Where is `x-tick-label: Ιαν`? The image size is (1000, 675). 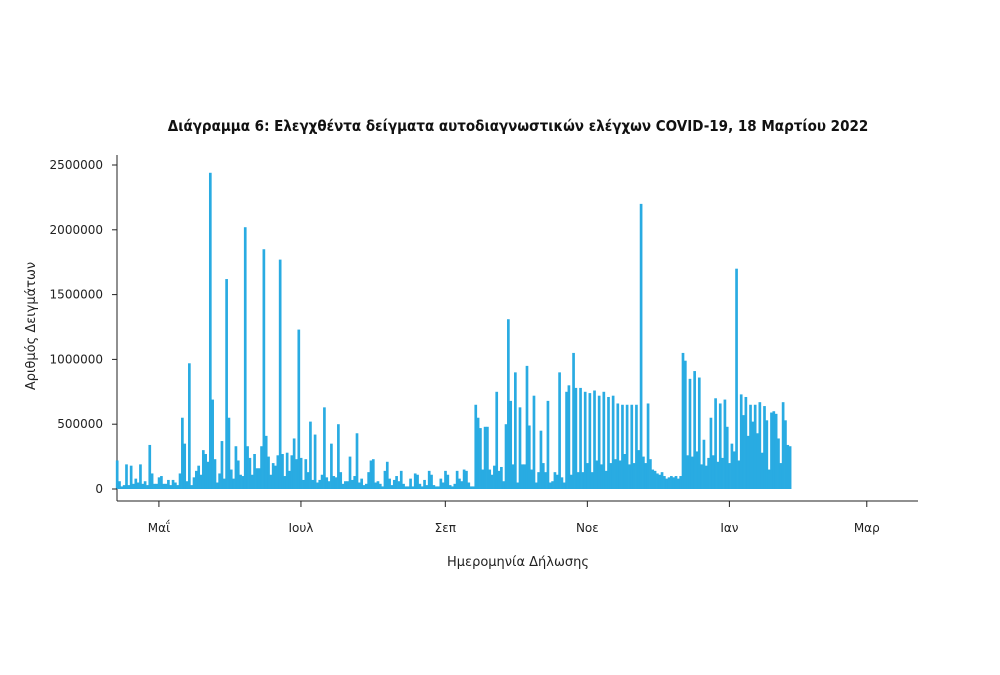 x-tick-label: Ιαν is located at coordinates (729, 528).